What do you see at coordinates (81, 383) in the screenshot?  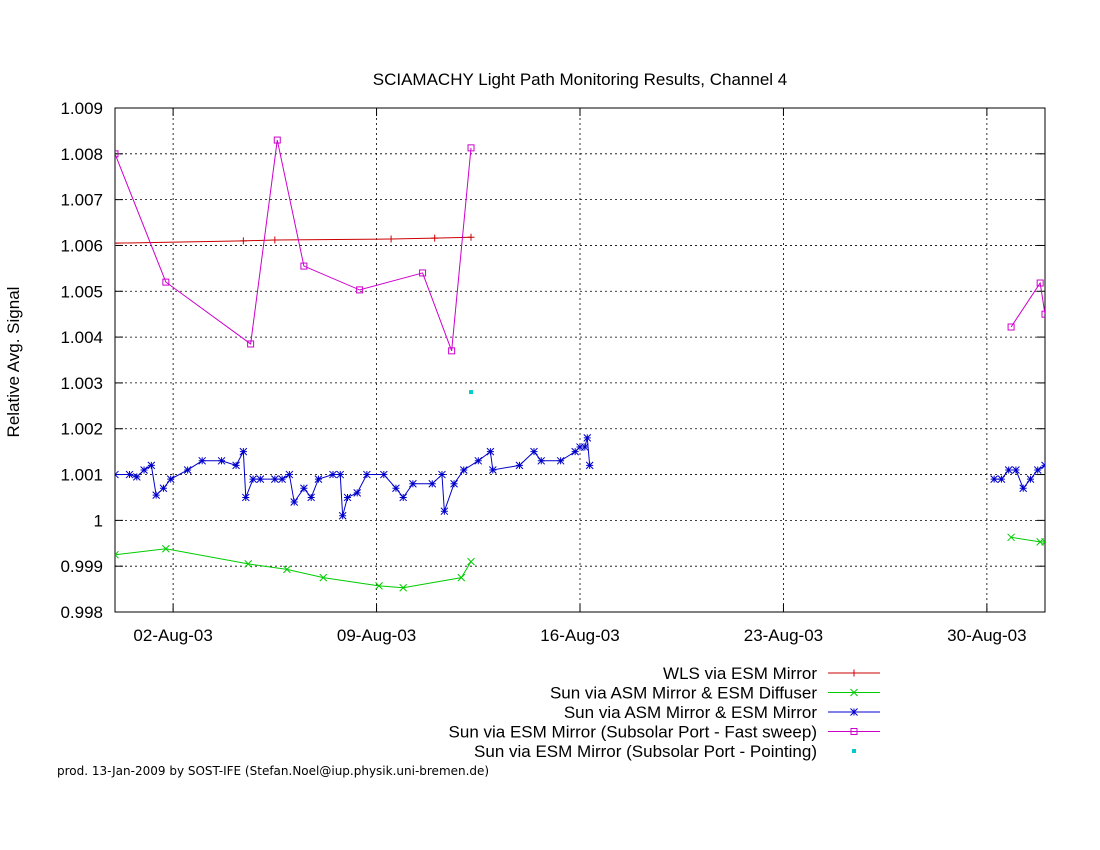 I see `y-tick-label: 1.003` at bounding box center [81, 383].